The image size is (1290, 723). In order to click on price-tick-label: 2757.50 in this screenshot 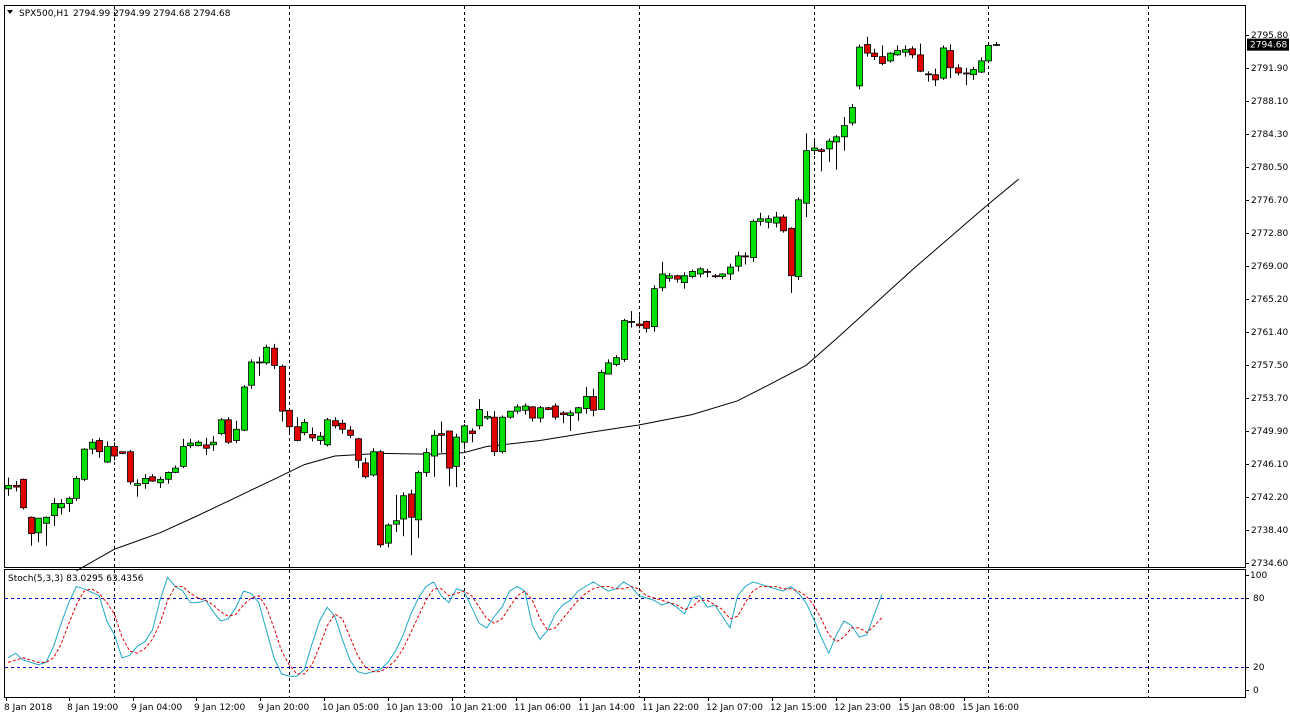, I will do `click(1269, 366)`.